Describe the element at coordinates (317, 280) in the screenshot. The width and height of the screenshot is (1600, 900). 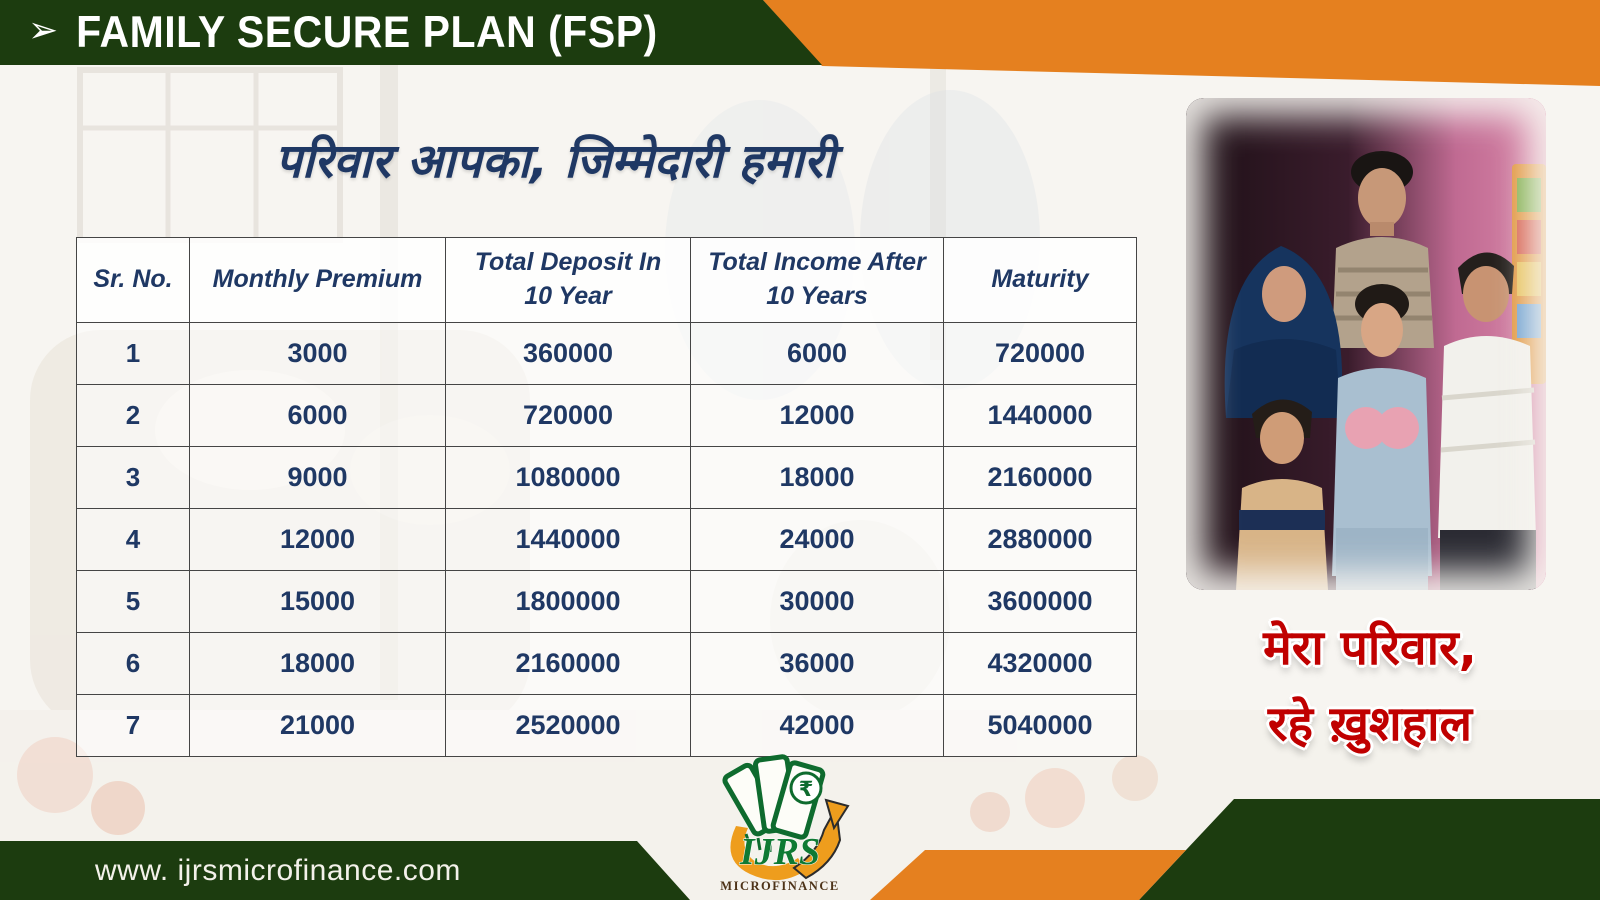
I see `column-header: Monthly Premium` at that location.